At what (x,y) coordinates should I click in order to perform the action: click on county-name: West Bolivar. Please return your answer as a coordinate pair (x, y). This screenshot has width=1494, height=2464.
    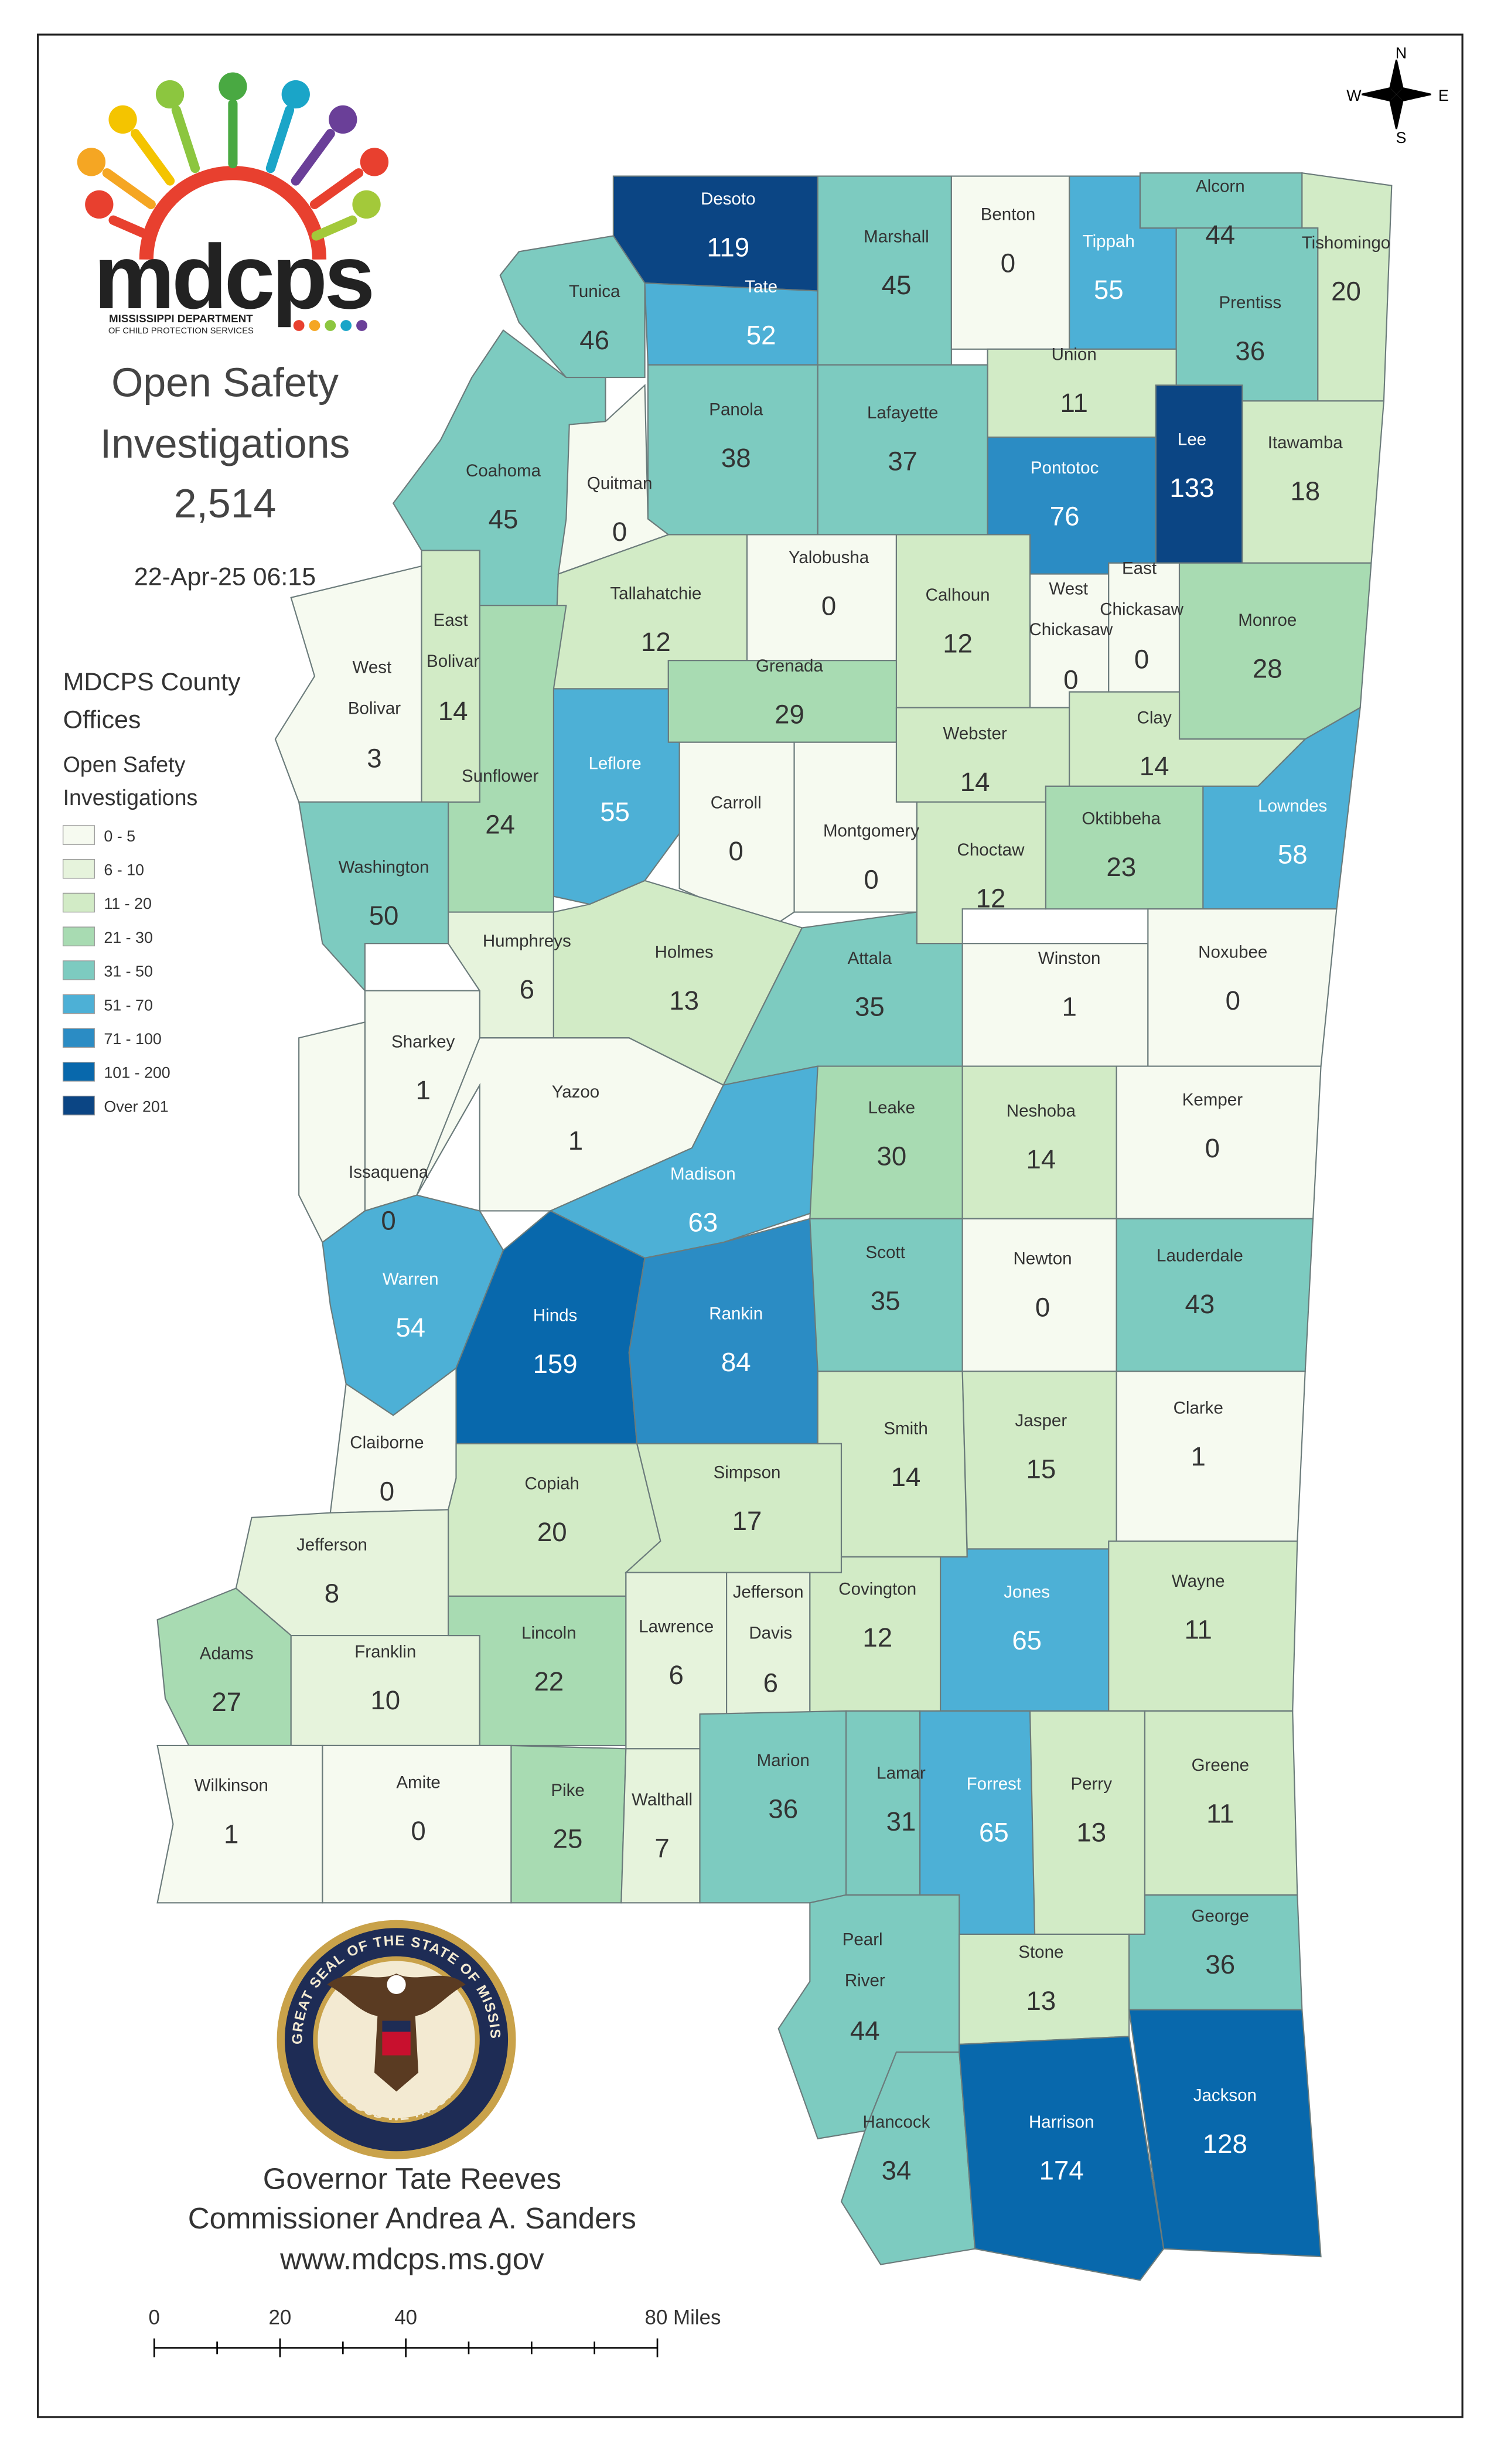
    Looking at the image, I should click on (374, 688).